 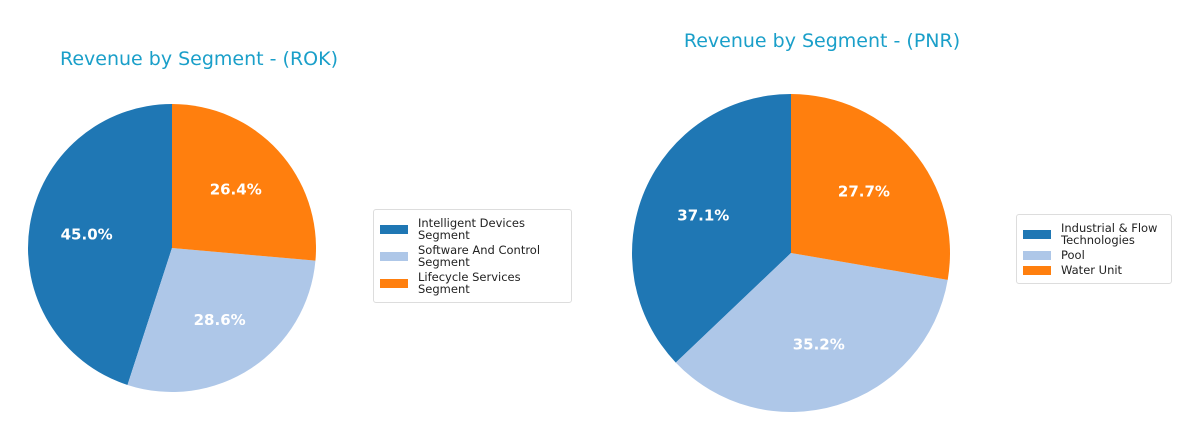 What do you see at coordinates (1094, 255) in the screenshot?
I see `legend-item: Pool` at bounding box center [1094, 255].